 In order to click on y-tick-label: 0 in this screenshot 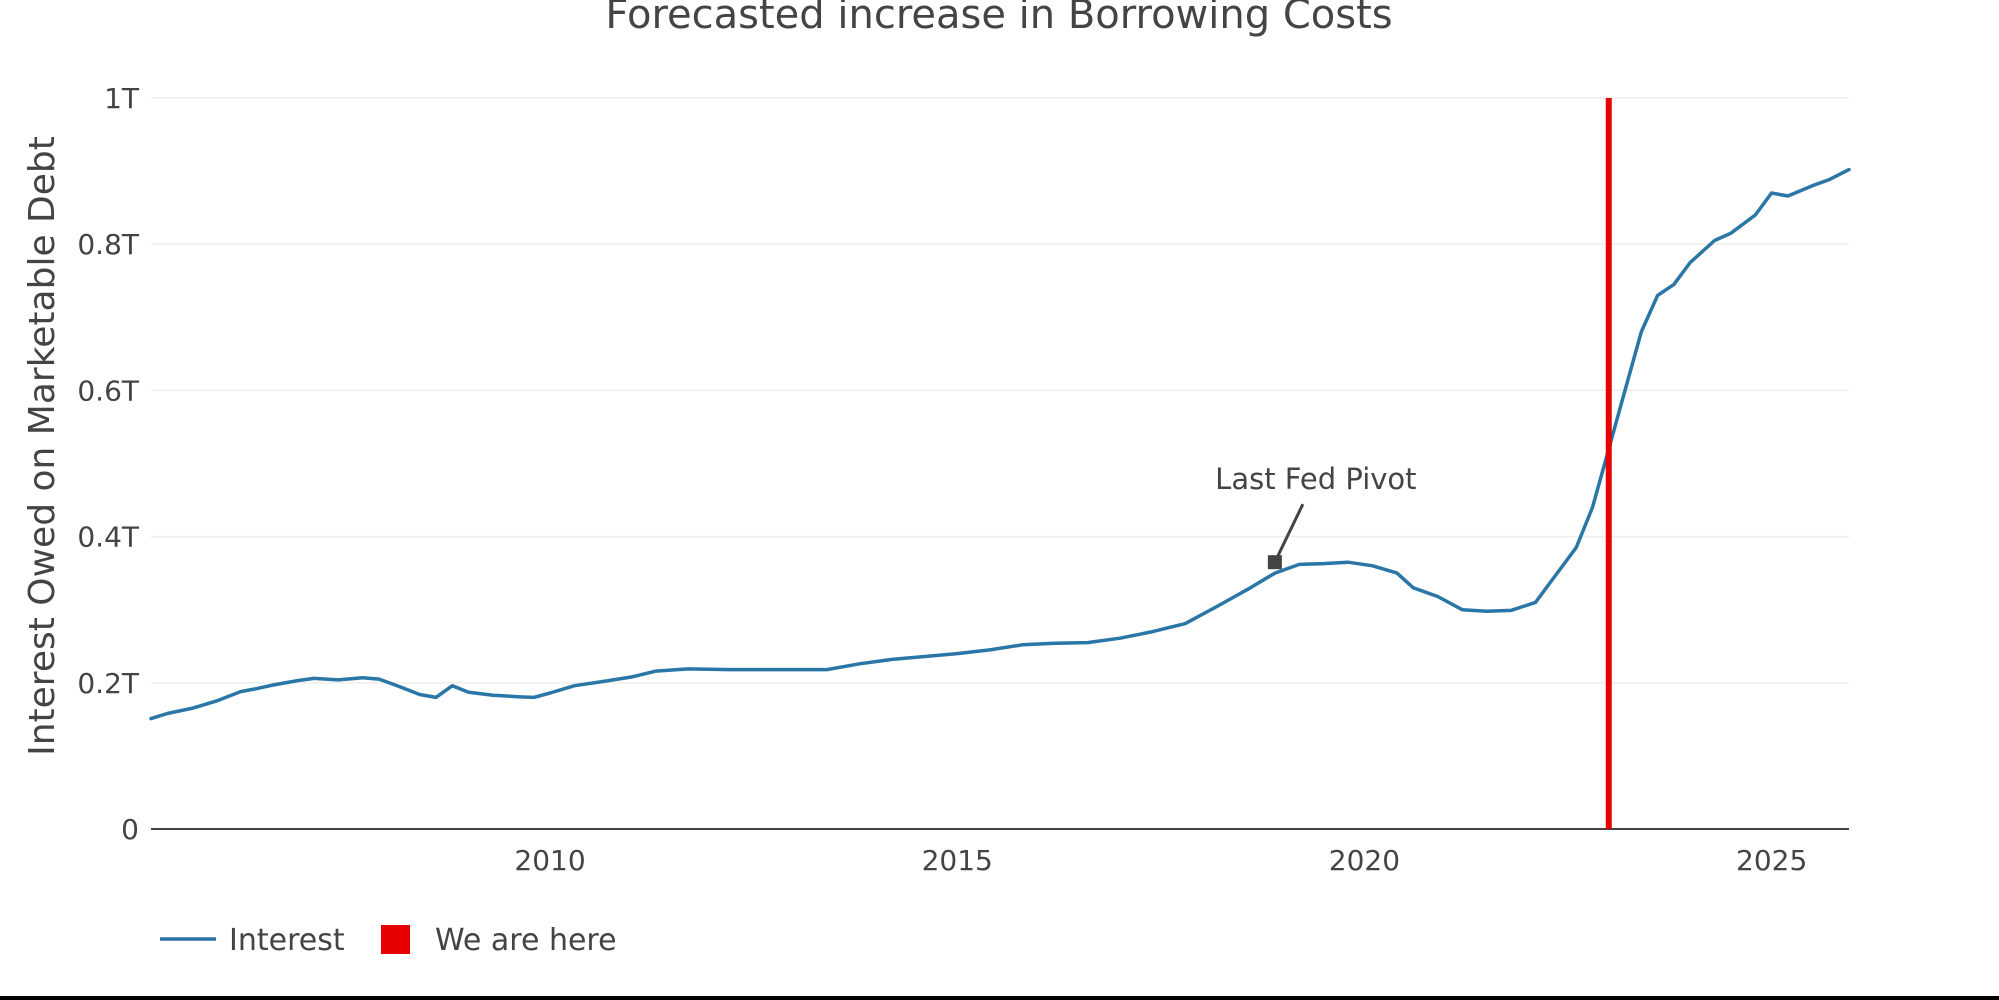, I will do `click(130, 829)`.